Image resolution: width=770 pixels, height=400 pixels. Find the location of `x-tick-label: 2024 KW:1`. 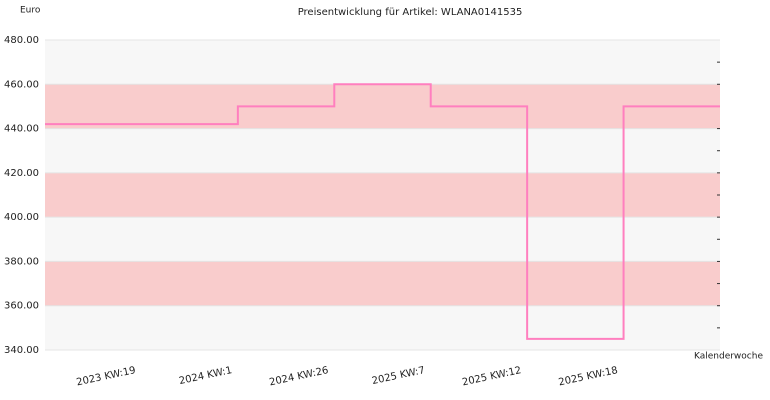

x-tick-label: 2024 KW:1 is located at coordinates (205, 376).